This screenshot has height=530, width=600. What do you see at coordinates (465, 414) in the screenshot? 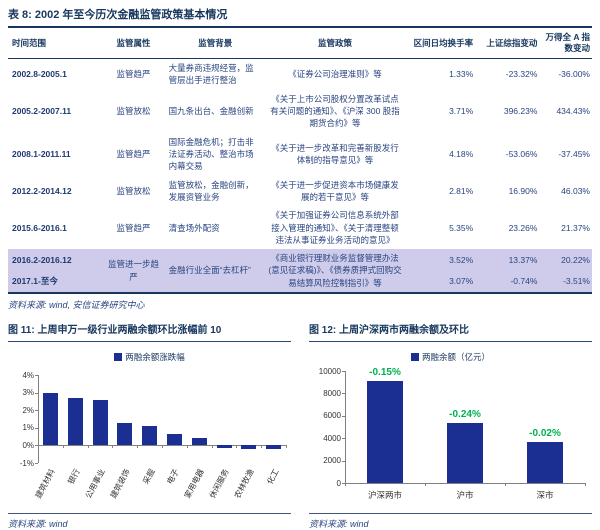
I see `bar-value-label: -0.24%` at bounding box center [465, 414].